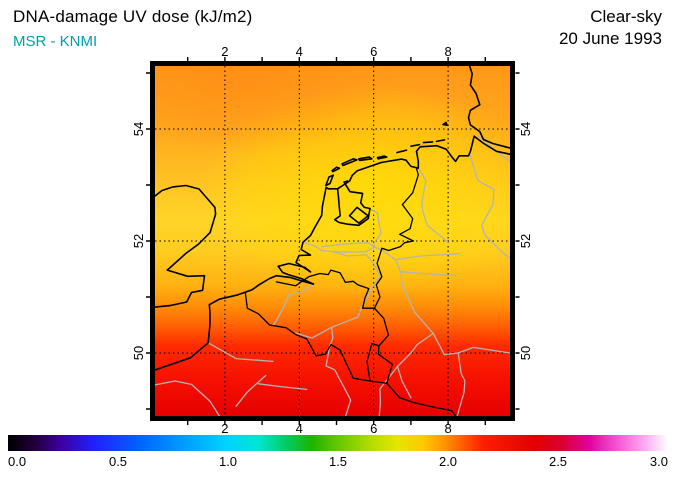 The height and width of the screenshot is (480, 676). Describe the element at coordinates (626, 16) in the screenshot. I see `sky-condition-label: Clear-sky` at that location.